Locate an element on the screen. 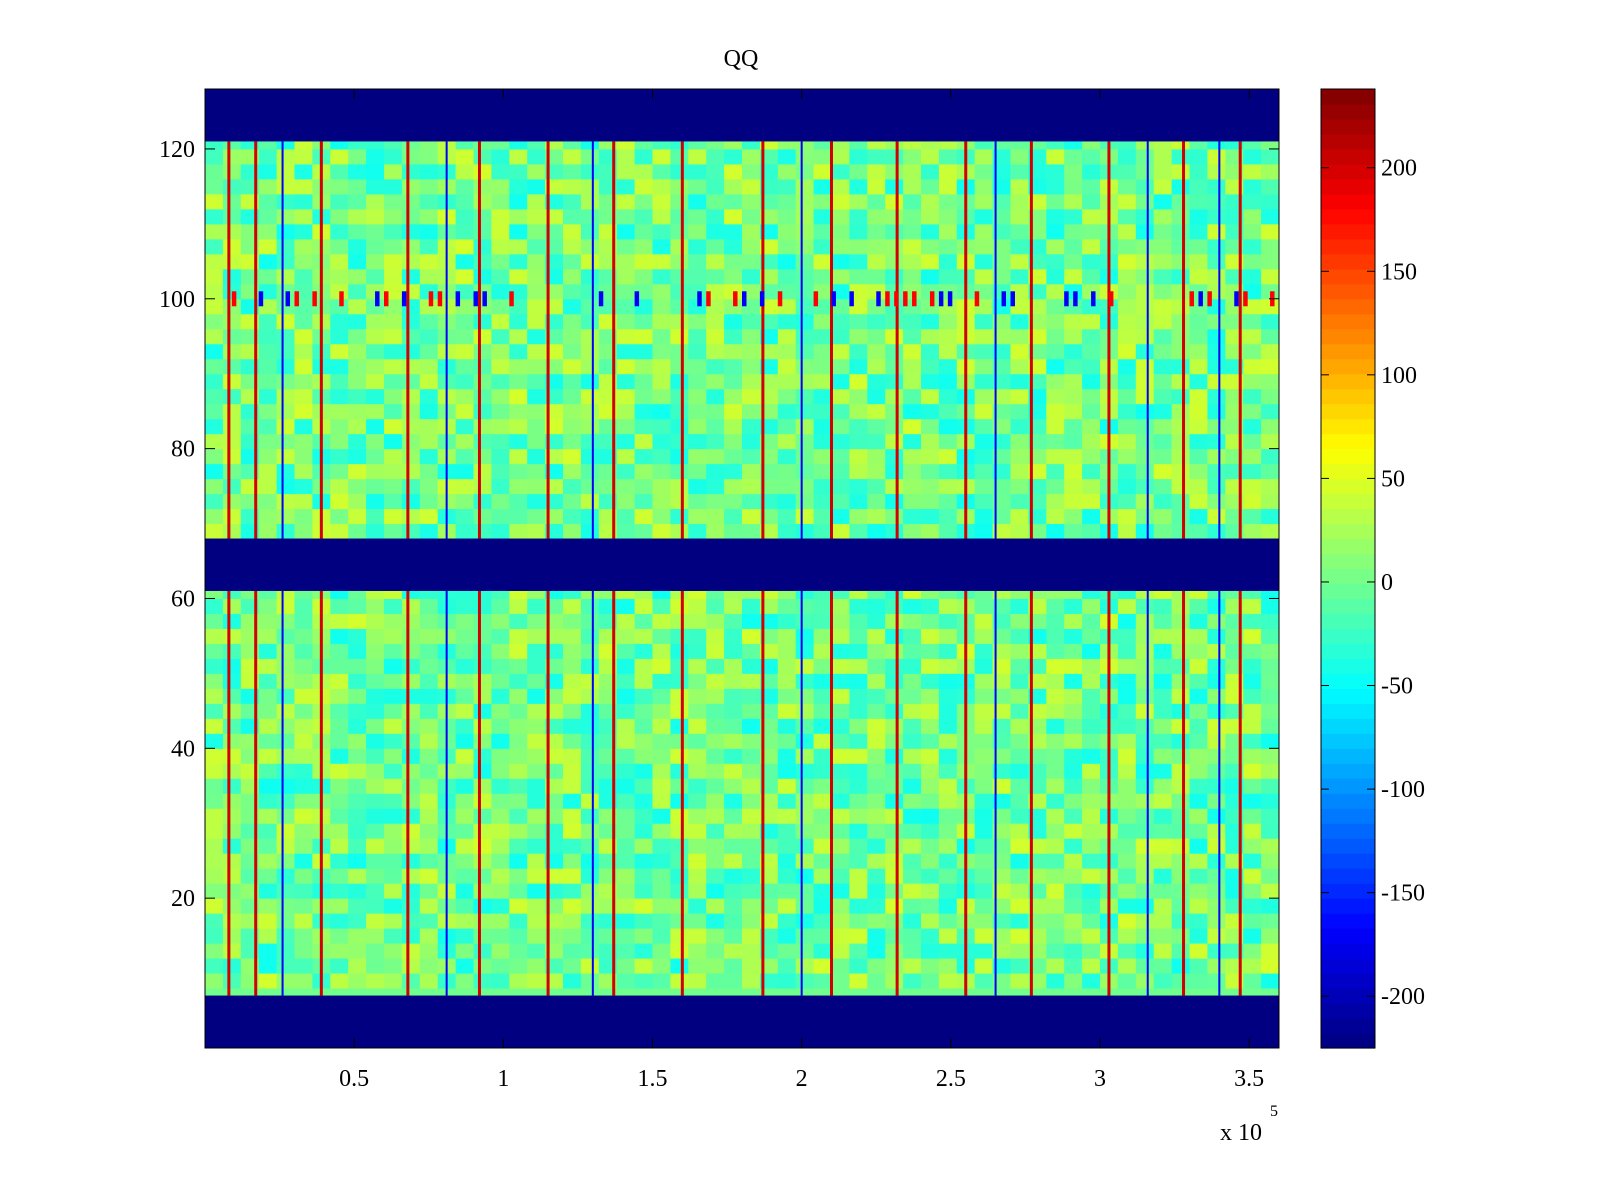 This screenshot has width=1600, height=1200. anomaly-row-cell is located at coordinates (637, 299).